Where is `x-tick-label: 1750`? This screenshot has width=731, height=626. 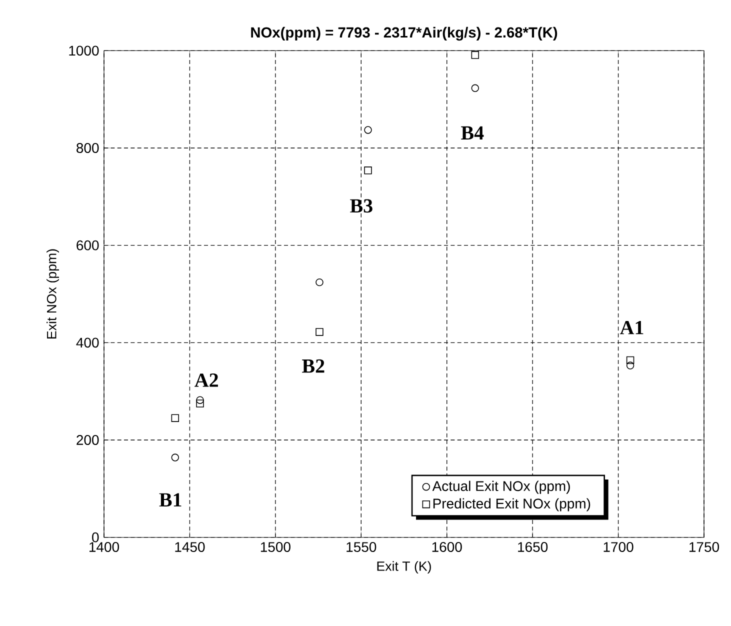 x-tick-label: 1750 is located at coordinates (704, 547).